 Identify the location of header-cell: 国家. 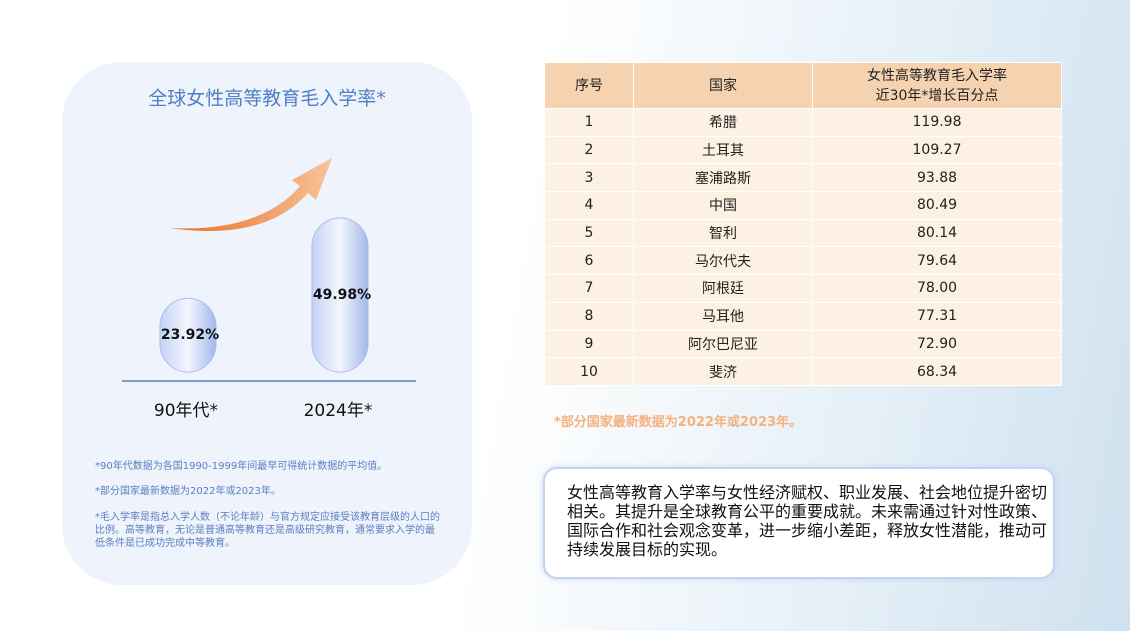
(723, 85).